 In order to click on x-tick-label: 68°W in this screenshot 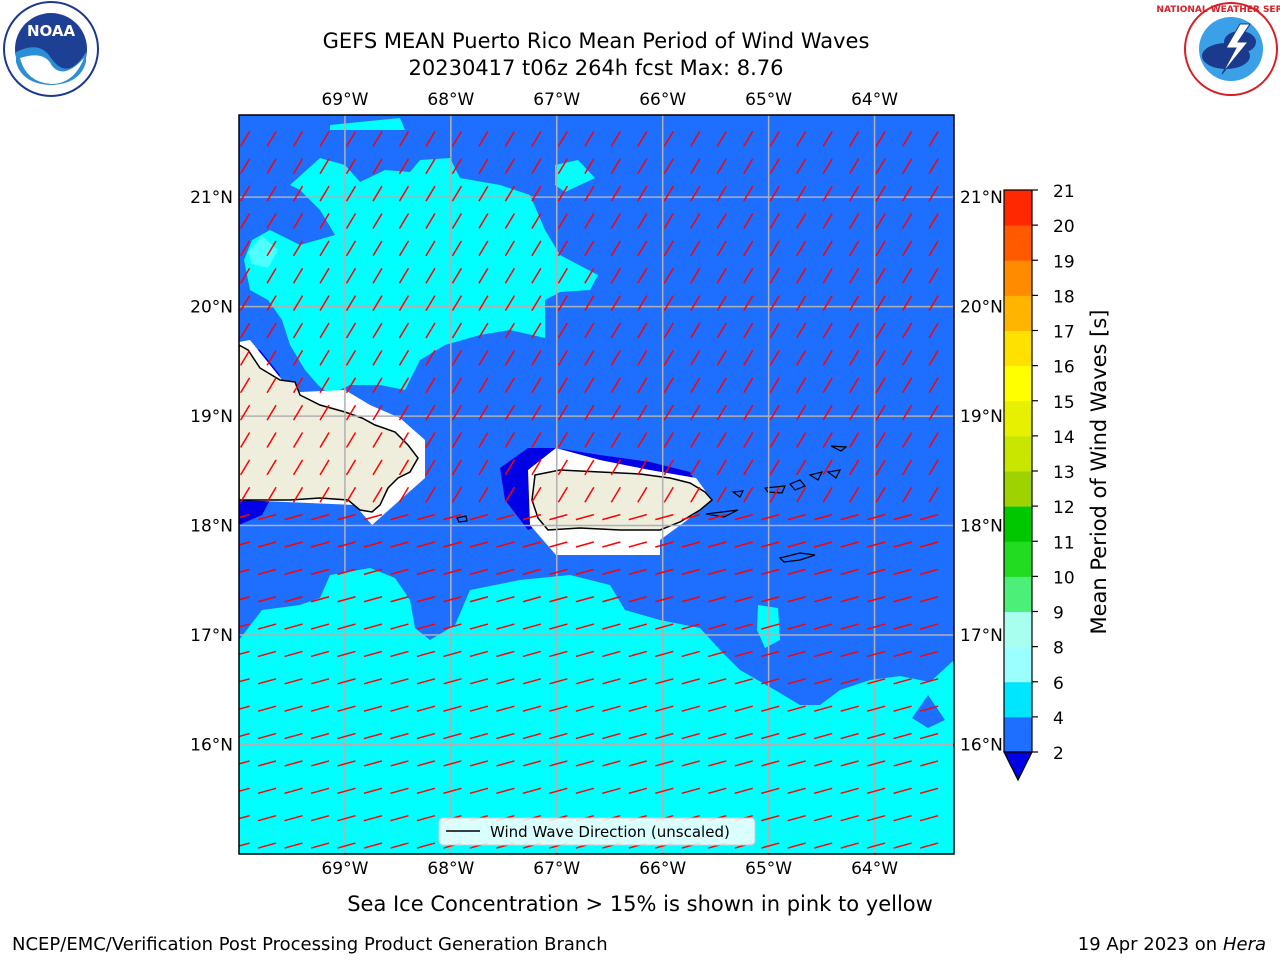, I will do `click(450, 100)`.